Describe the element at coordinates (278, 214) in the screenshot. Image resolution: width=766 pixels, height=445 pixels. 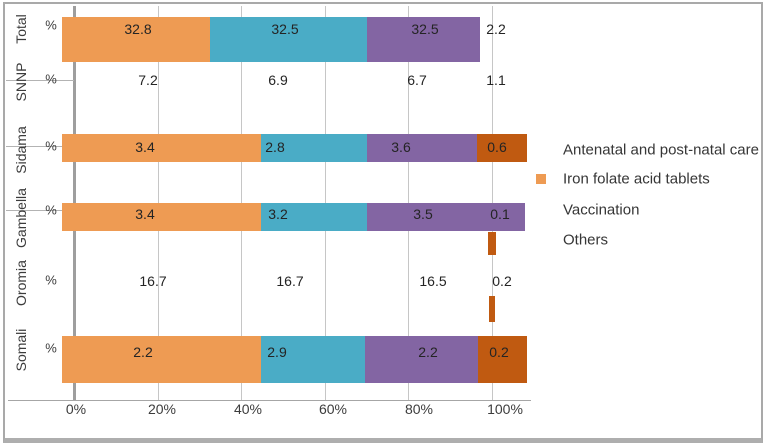
I see `value-label: 3.2` at that location.